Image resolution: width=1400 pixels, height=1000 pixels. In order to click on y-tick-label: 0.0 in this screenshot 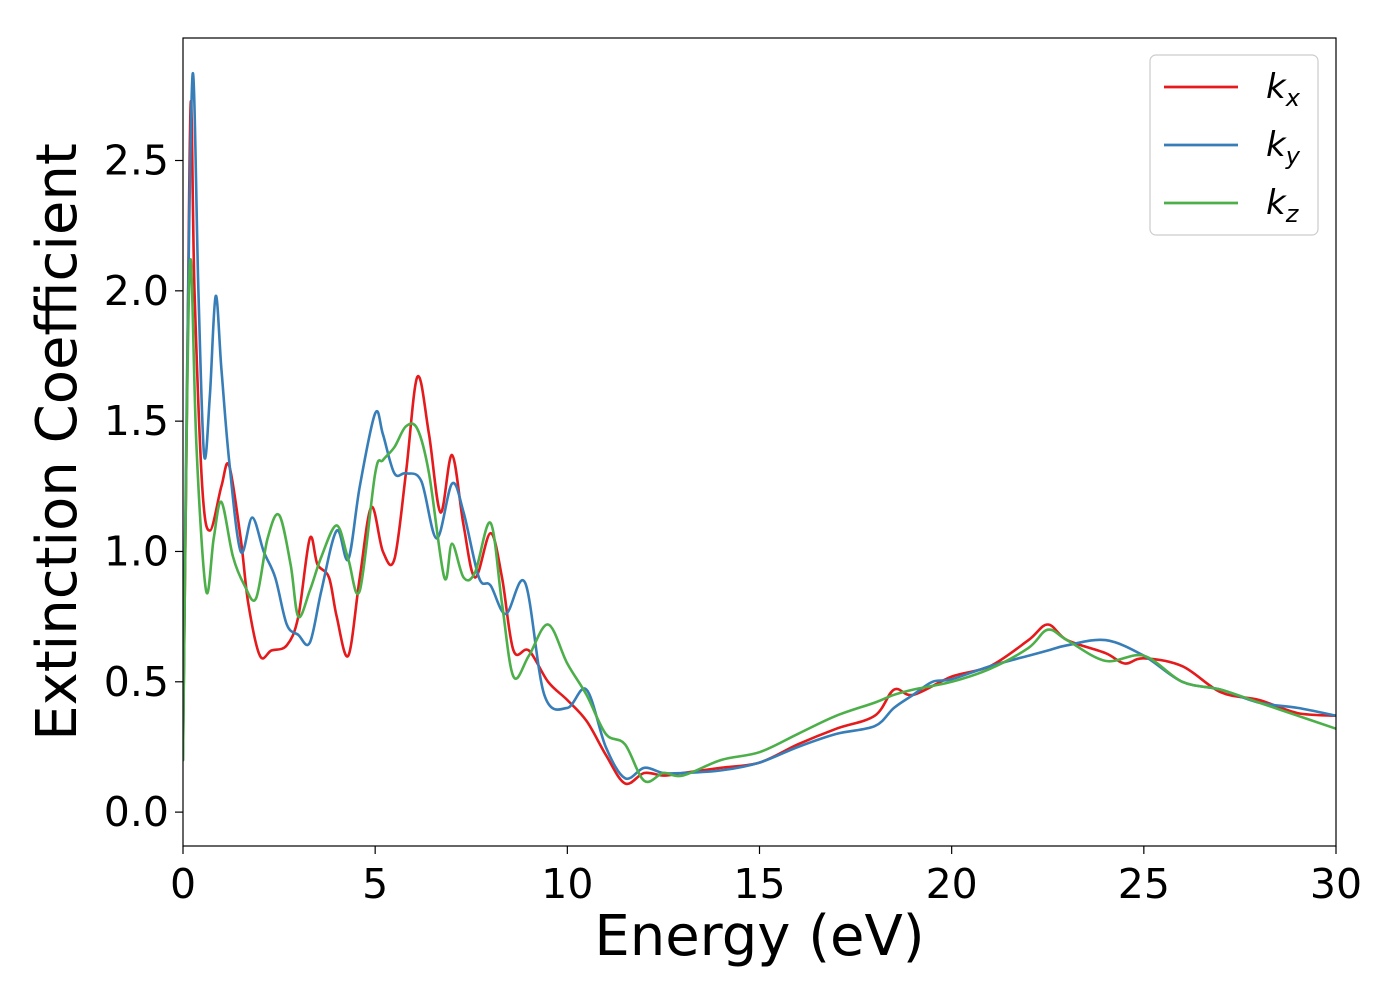, I will do `click(136, 812)`.